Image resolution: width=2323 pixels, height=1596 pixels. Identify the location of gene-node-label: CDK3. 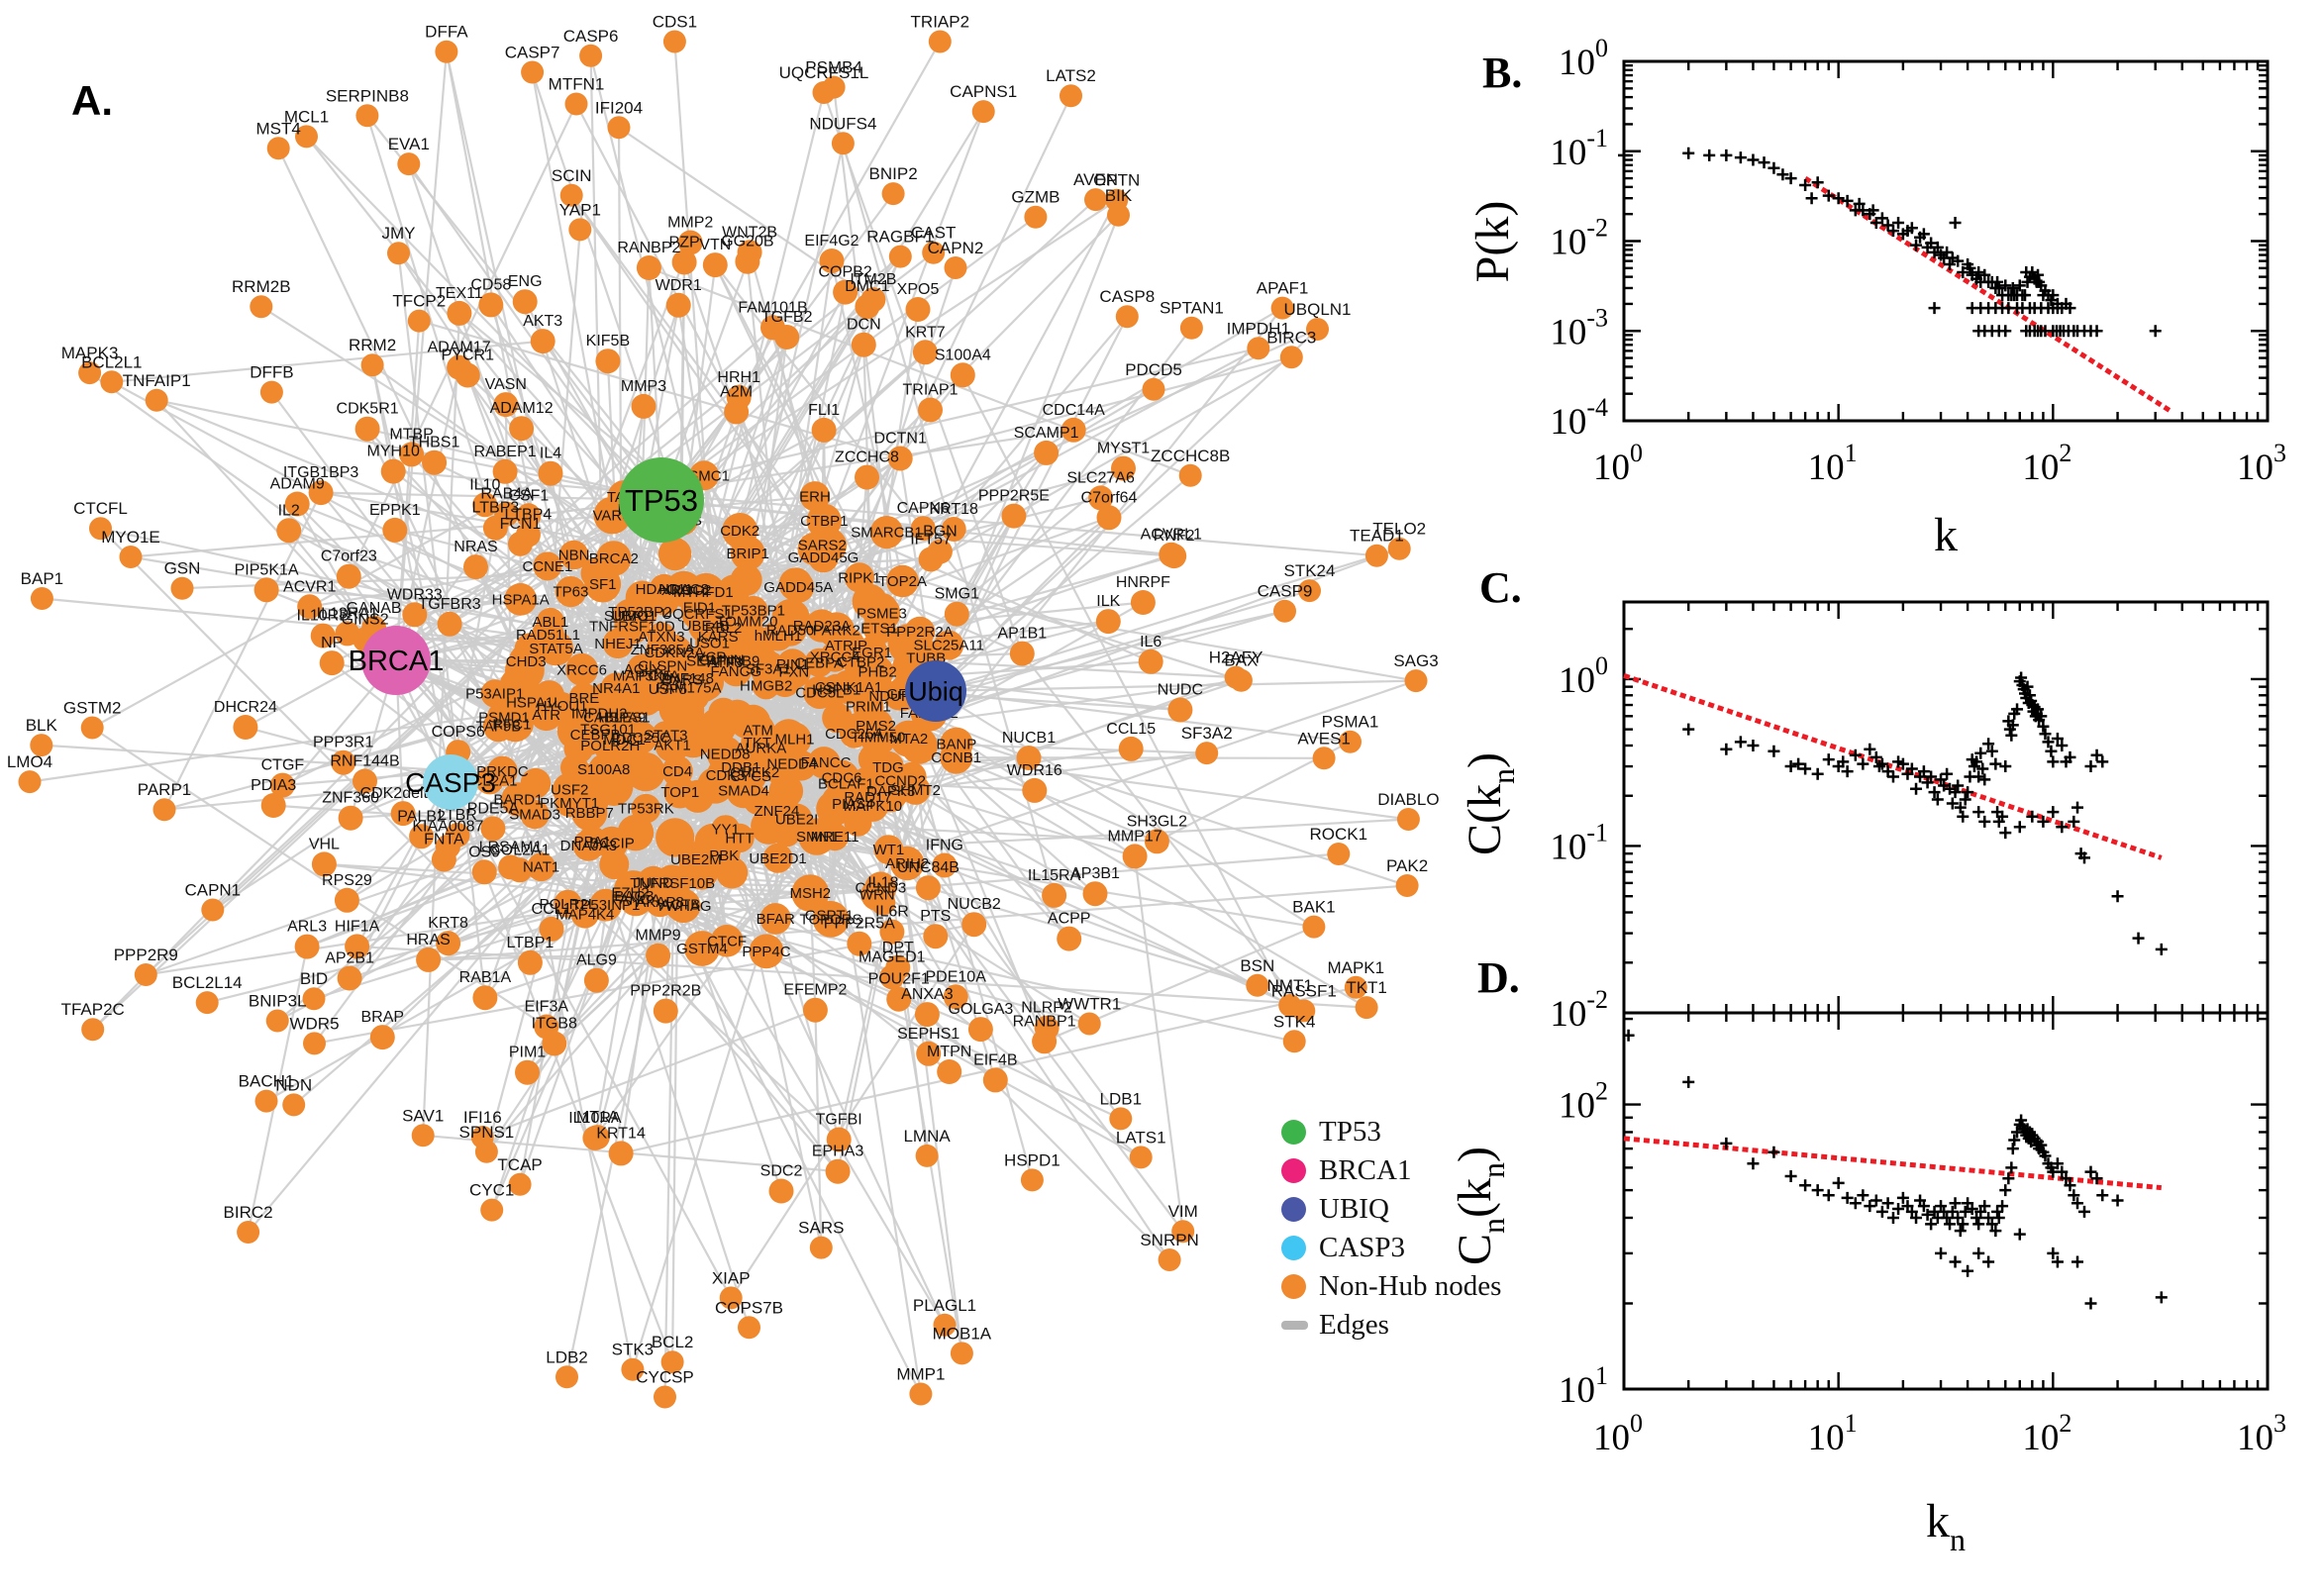
(726, 775).